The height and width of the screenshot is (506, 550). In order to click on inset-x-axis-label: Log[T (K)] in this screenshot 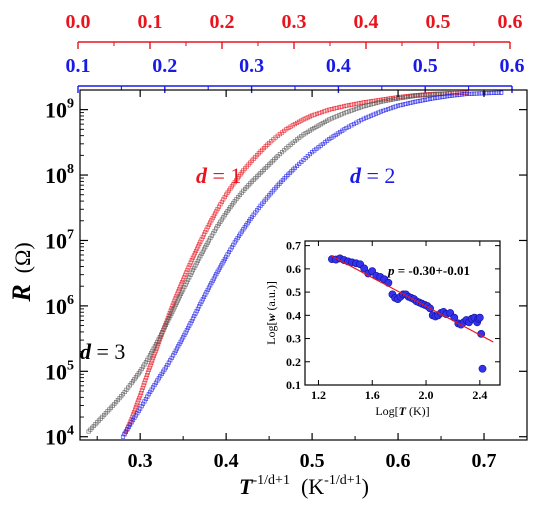, I will do `click(402, 411)`.